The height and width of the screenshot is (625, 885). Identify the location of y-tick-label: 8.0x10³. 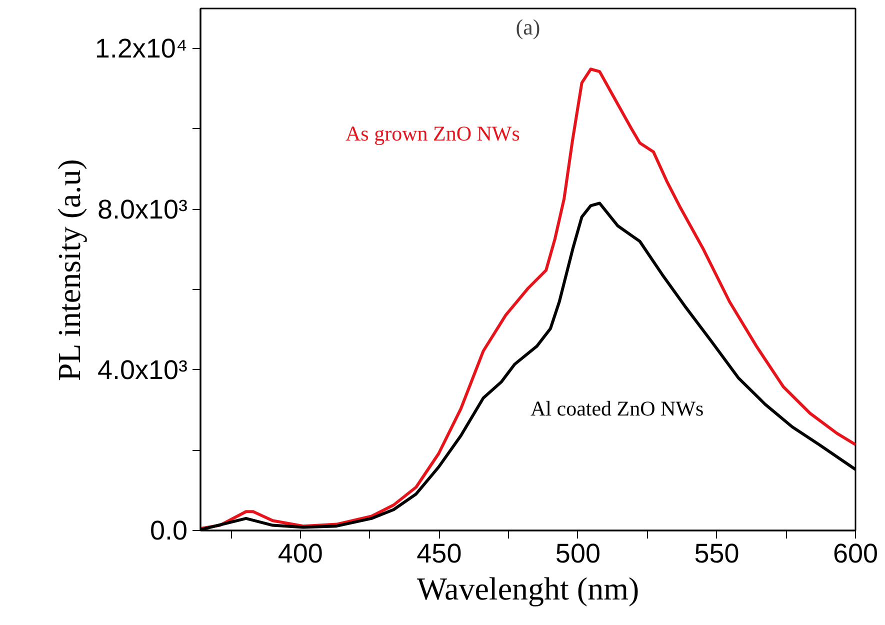
(142, 209).